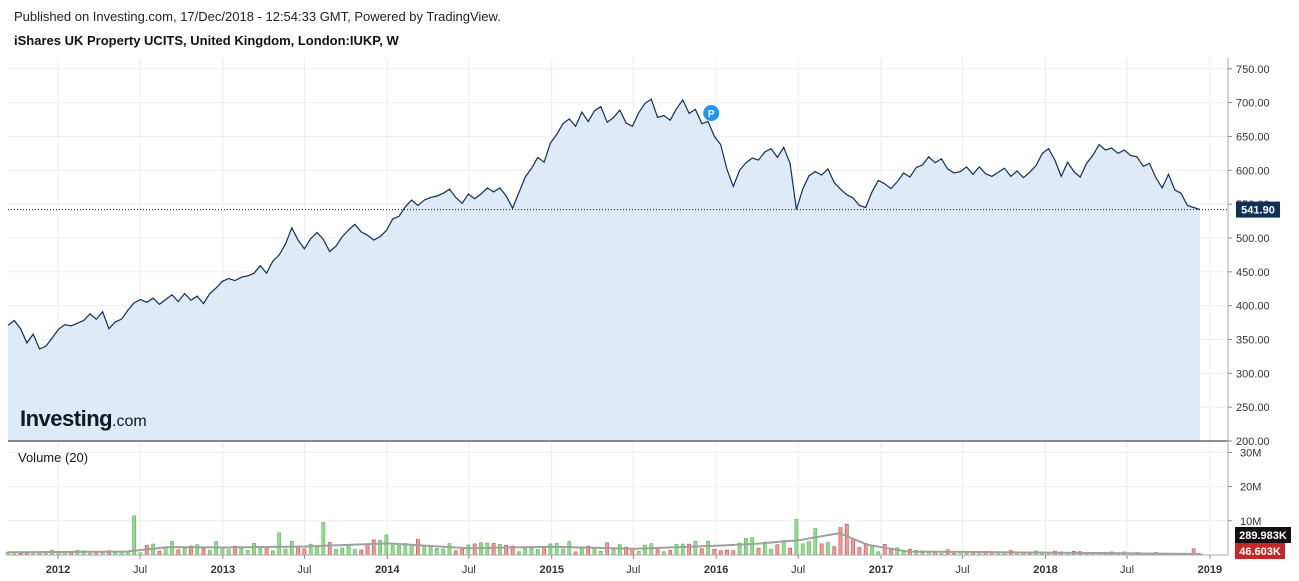  Describe the element at coordinates (129, 421) in the screenshot. I see `logo-suffix-text: .com` at that location.